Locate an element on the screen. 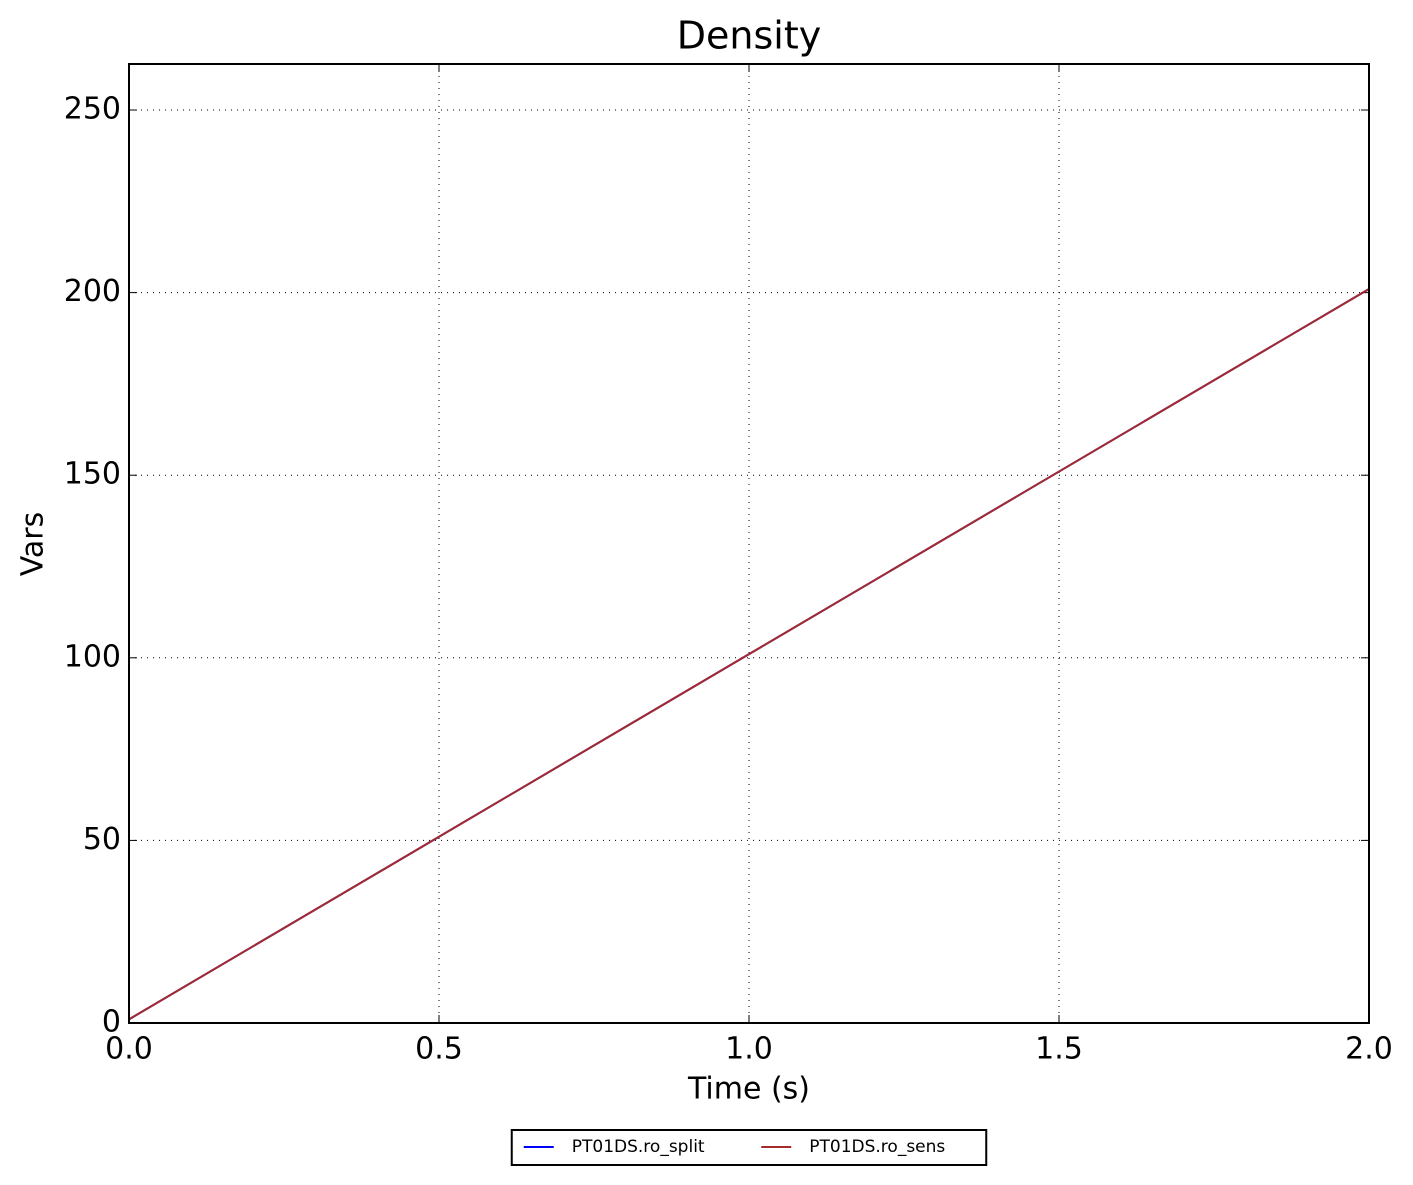 This screenshot has width=1413, height=1185. x-tick-label: 2.0 is located at coordinates (1369, 1049).